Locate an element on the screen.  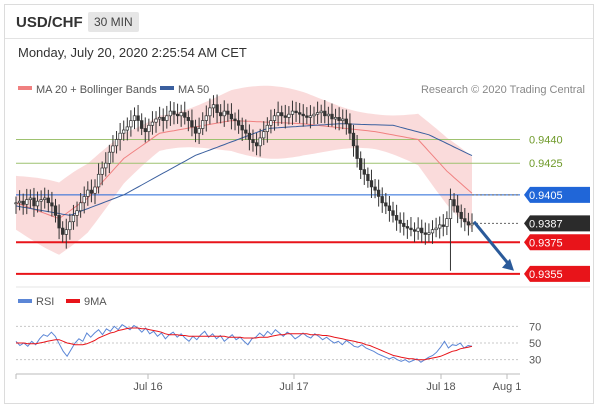
projection-arrow-head is located at coordinates (508, 264).